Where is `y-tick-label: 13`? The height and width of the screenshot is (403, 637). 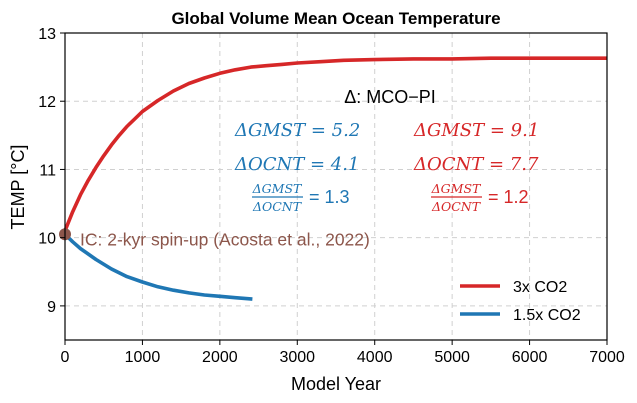
y-tick-label: 13 is located at coordinates (47, 34).